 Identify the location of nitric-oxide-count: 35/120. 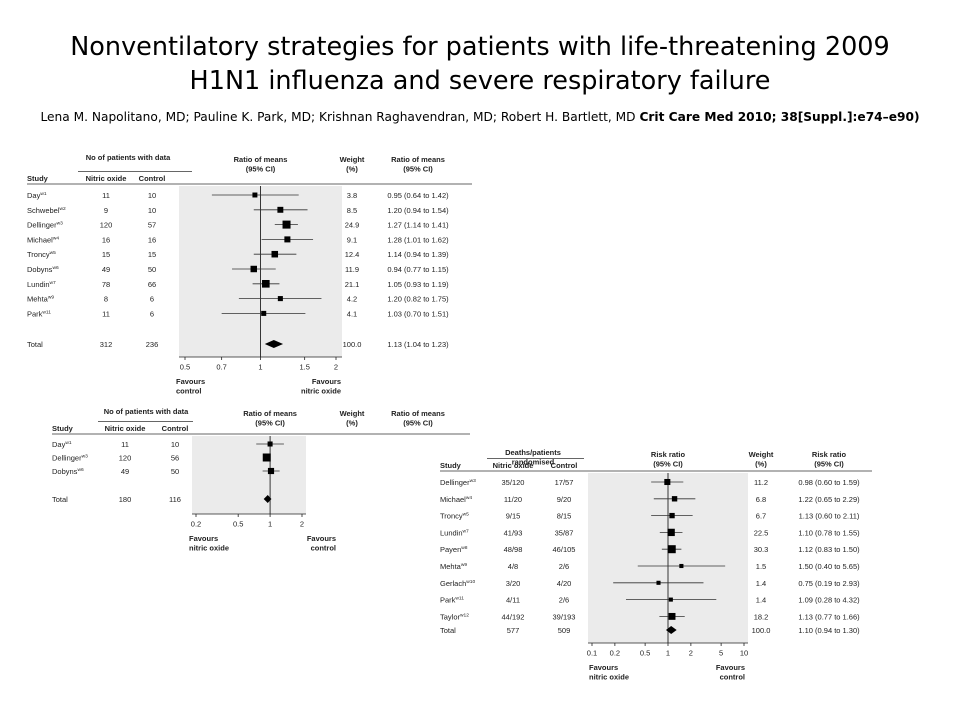
(513, 482).